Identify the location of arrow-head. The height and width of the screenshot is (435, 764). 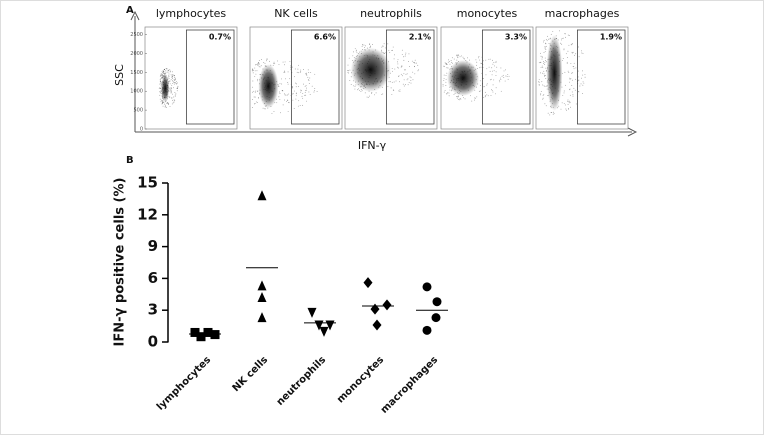
(135, 15).